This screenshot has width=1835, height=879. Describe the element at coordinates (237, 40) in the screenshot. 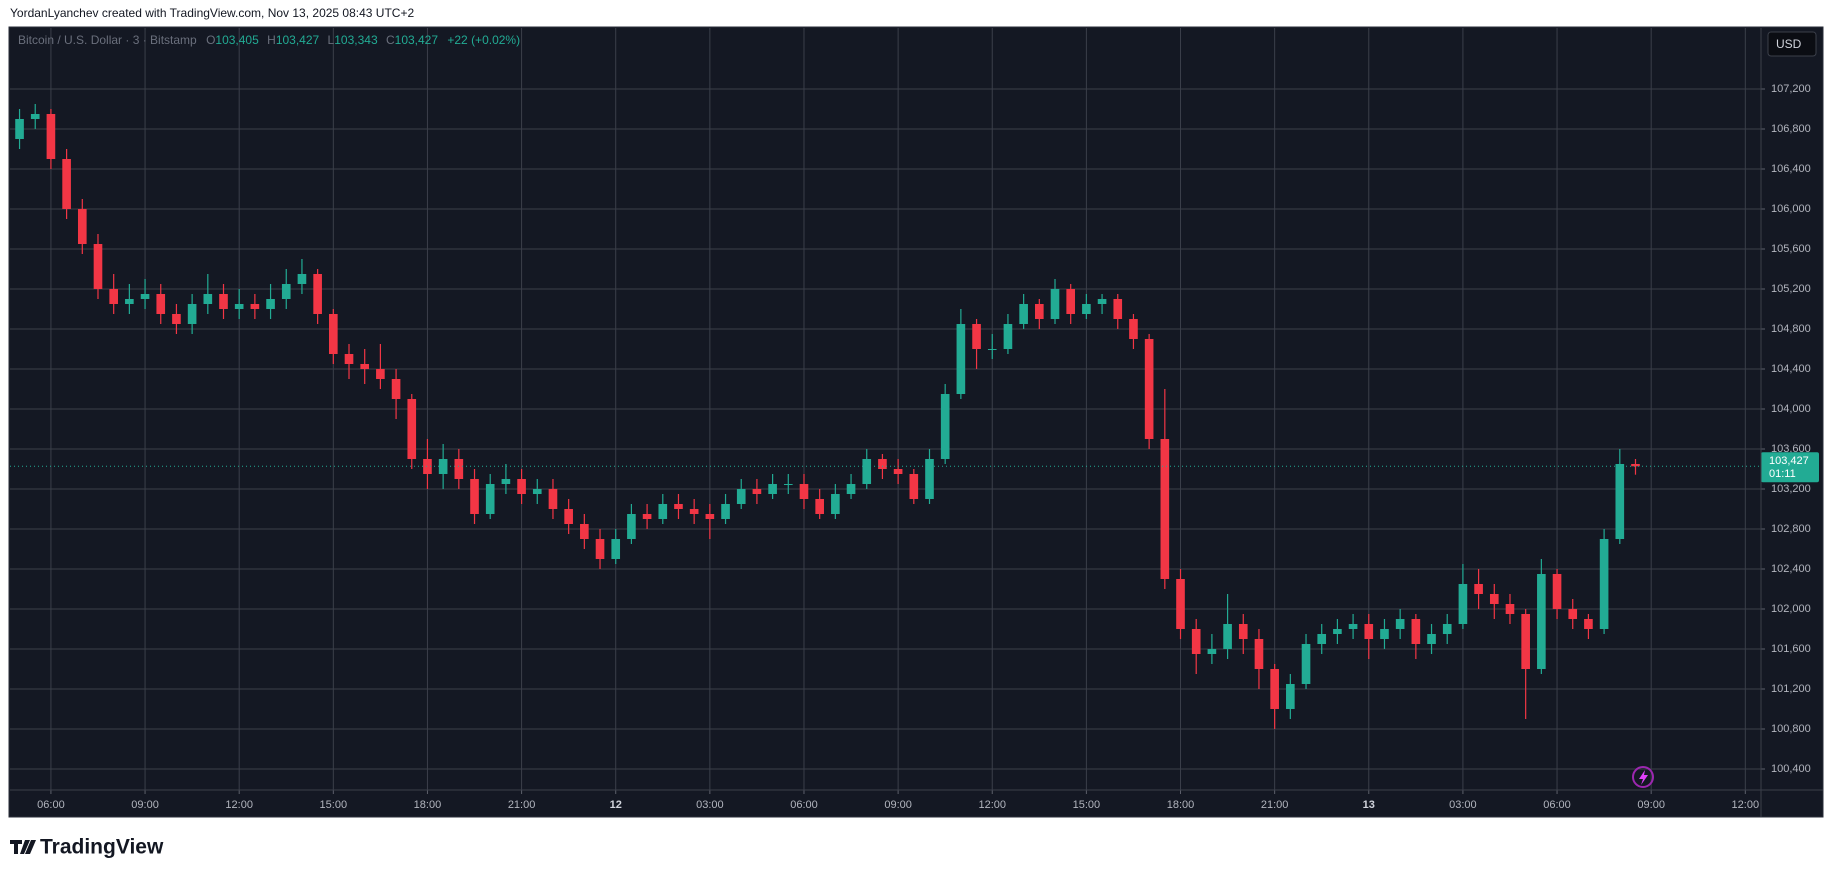

I see `ohlc-value: 103,405` at that location.